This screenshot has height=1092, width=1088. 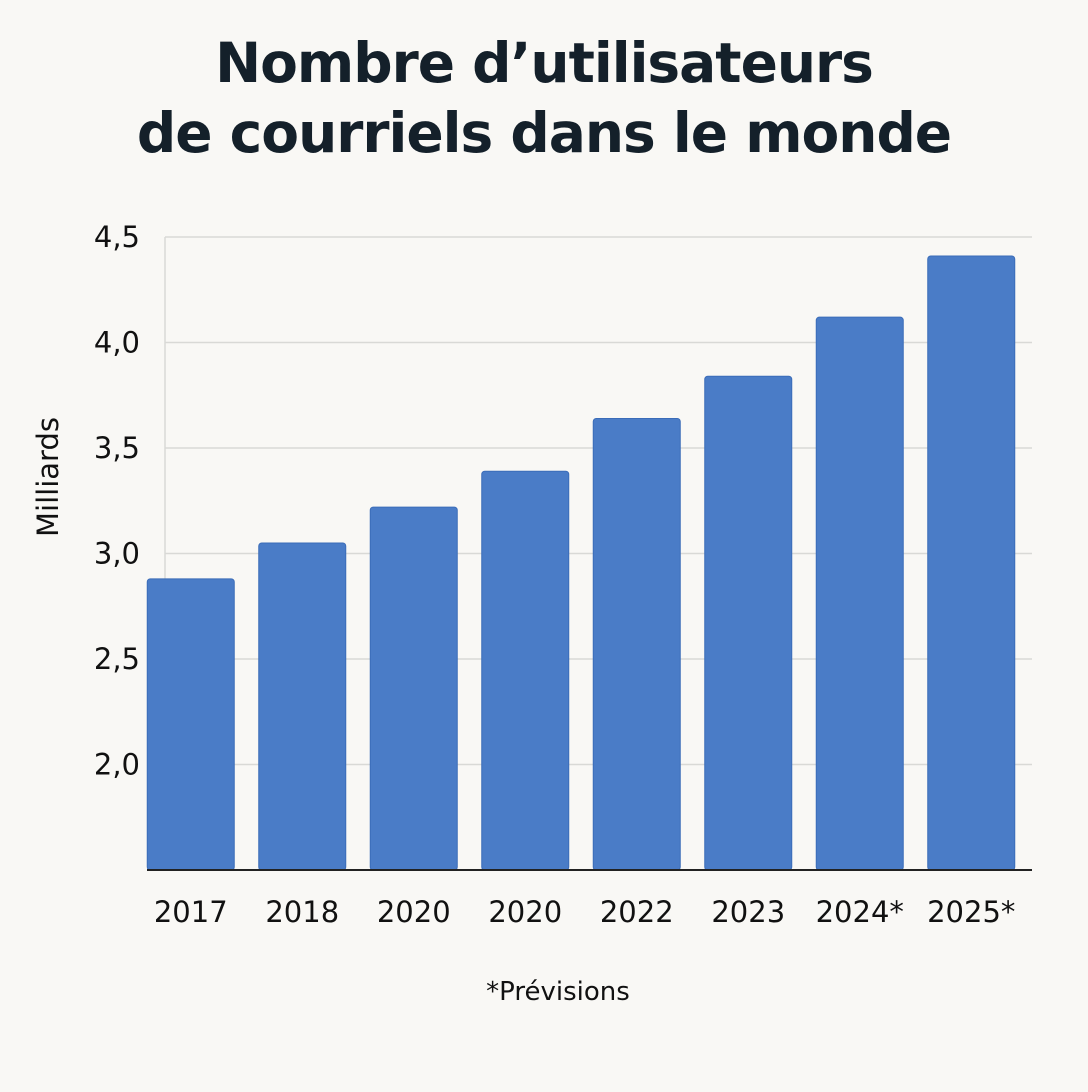 I want to click on chart-title-line-2: de courriels dans le monde, so click(x=544, y=133).